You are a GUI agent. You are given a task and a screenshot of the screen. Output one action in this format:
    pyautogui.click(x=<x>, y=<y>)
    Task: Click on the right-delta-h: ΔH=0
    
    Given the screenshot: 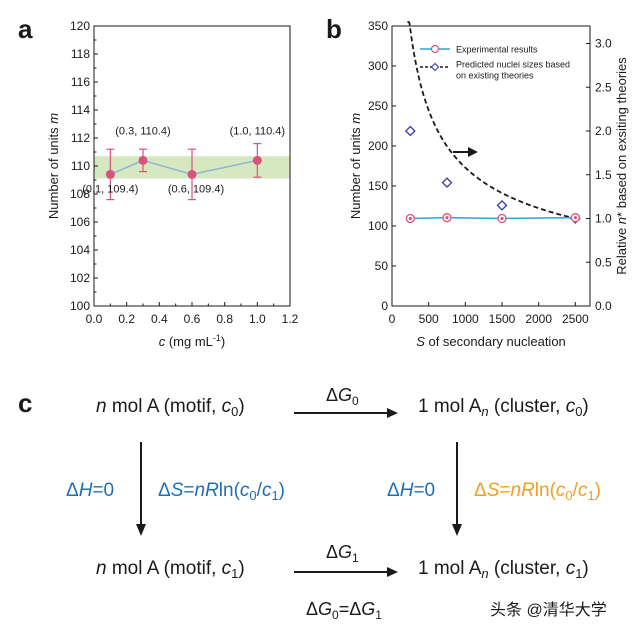 What is the action you would take?
    pyautogui.click(x=411, y=490)
    